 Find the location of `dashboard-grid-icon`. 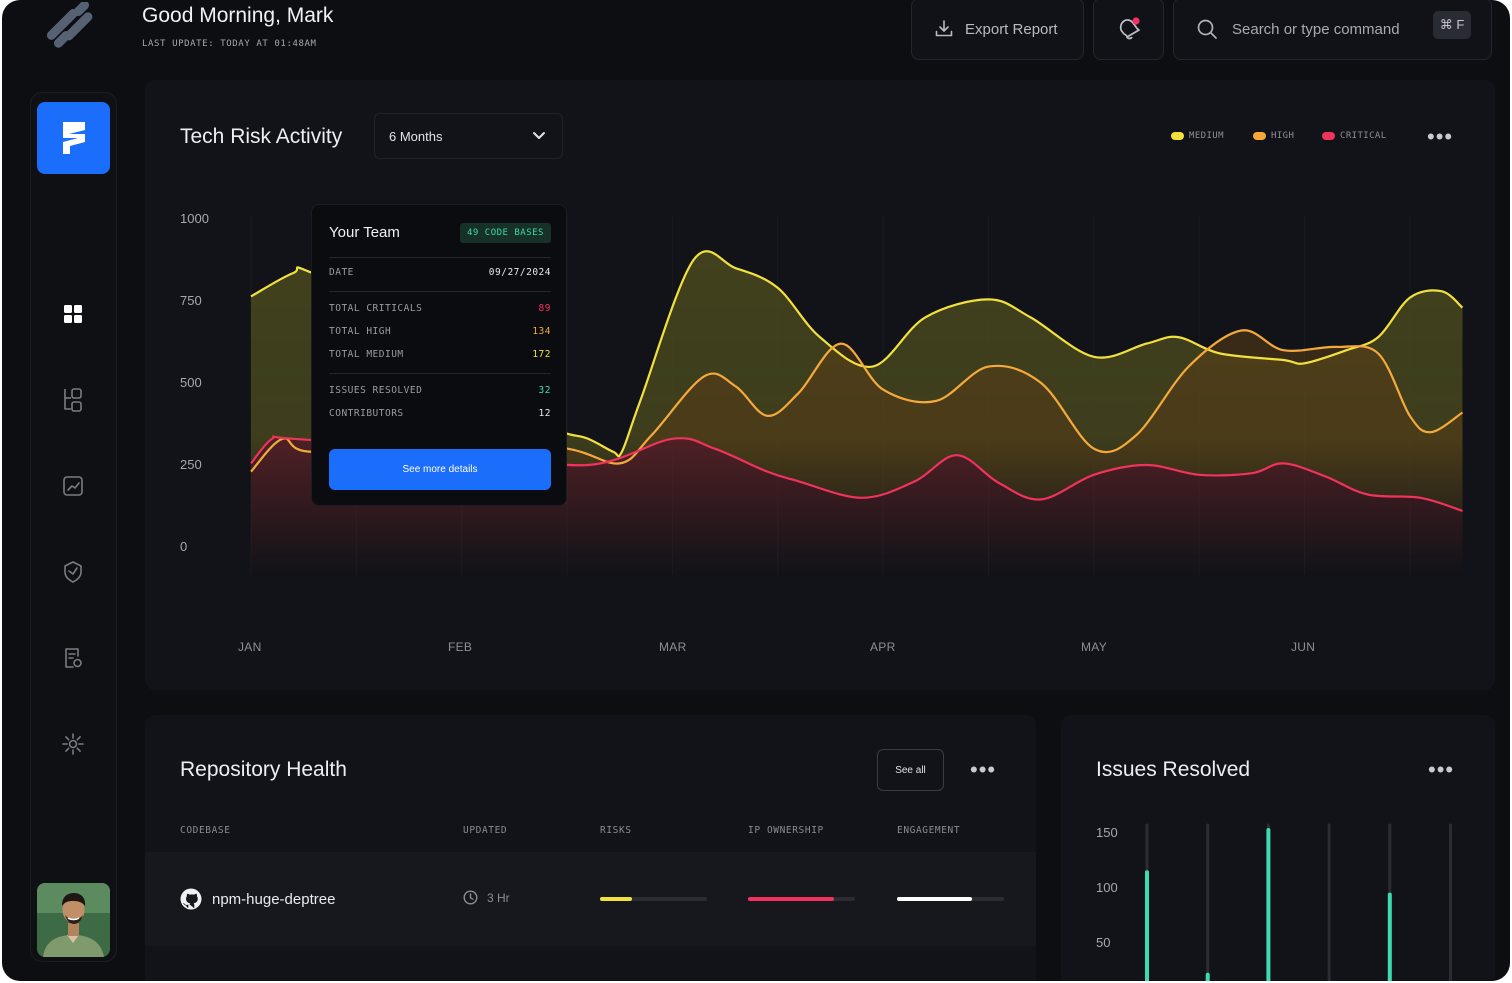

dashboard-grid-icon is located at coordinates (73, 314).